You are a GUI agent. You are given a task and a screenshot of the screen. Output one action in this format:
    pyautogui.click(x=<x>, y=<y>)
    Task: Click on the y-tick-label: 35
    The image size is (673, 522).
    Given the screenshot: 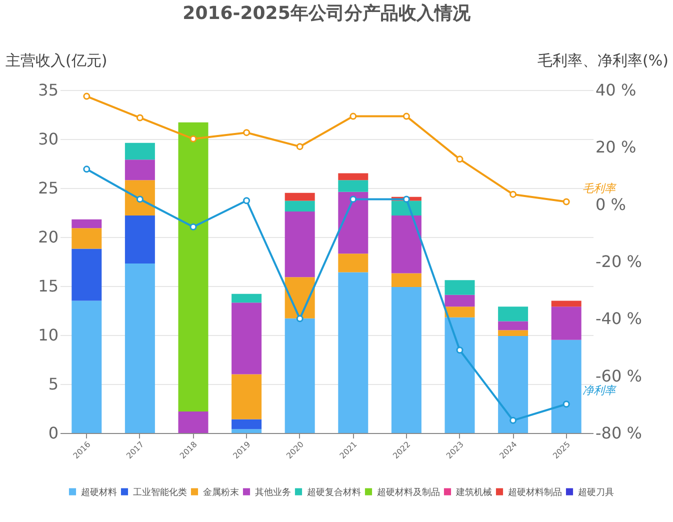 What is the action you would take?
    pyautogui.click(x=48, y=90)
    